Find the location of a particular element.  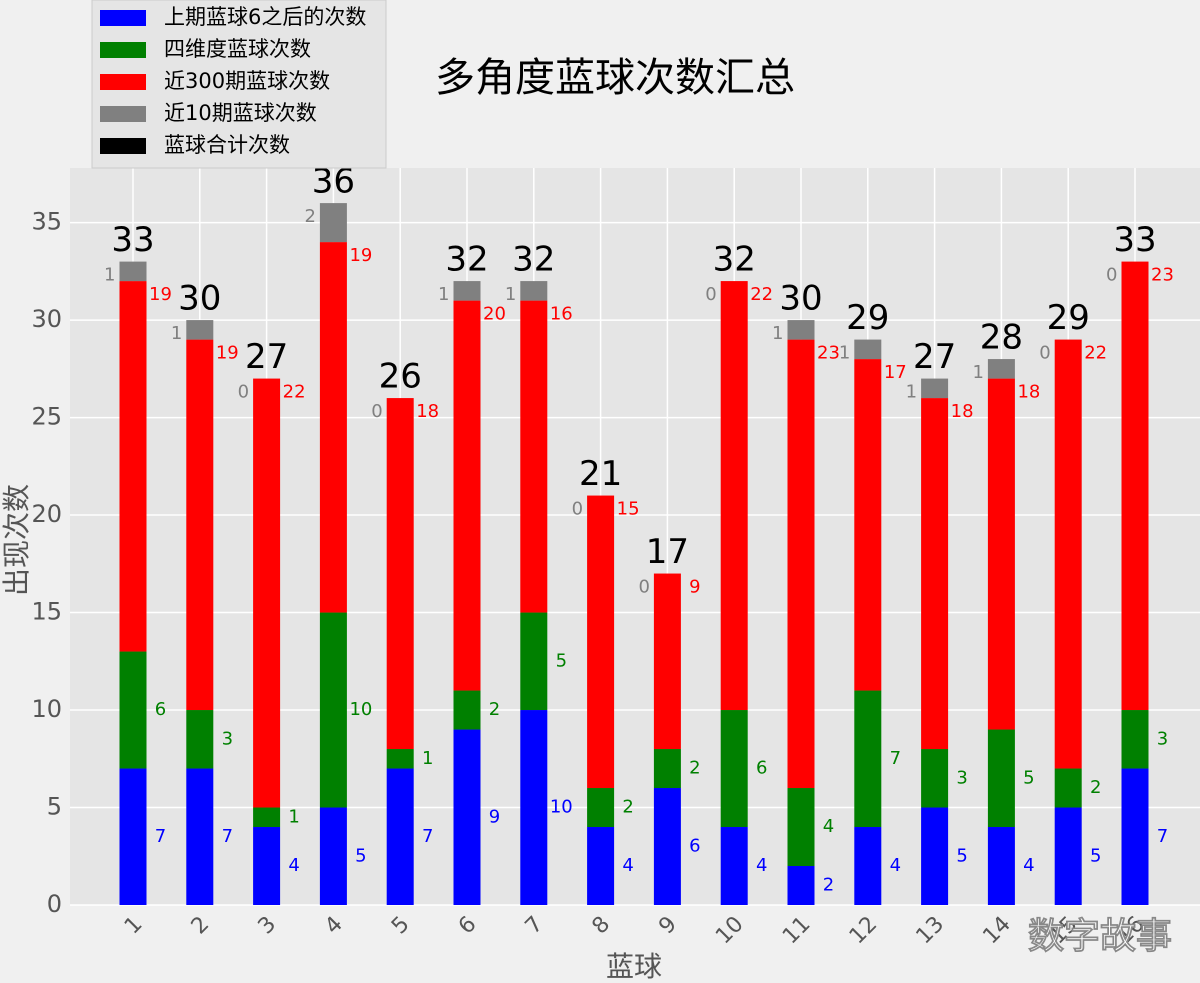

x-tick-label: 3 is located at coordinates (268, 926).